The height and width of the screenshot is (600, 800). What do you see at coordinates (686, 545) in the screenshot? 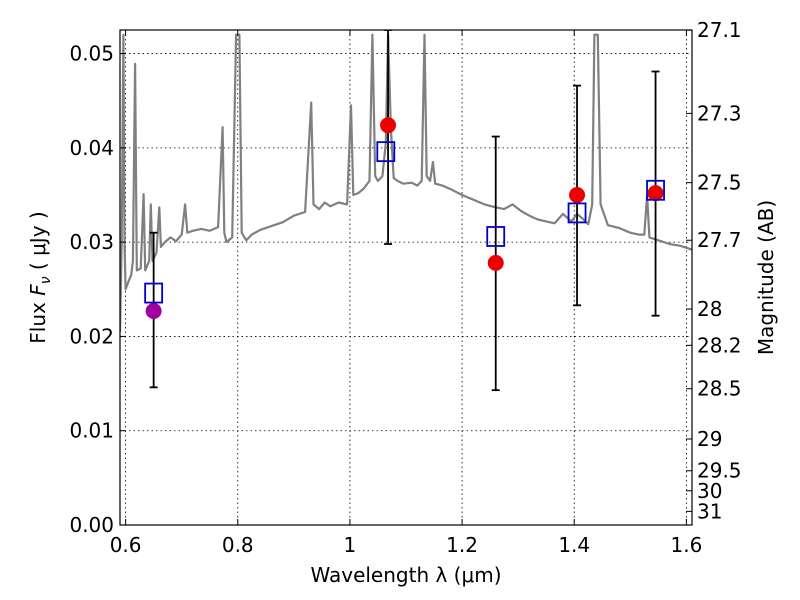
I see `x-tick-label: 1.6` at bounding box center [686, 545].